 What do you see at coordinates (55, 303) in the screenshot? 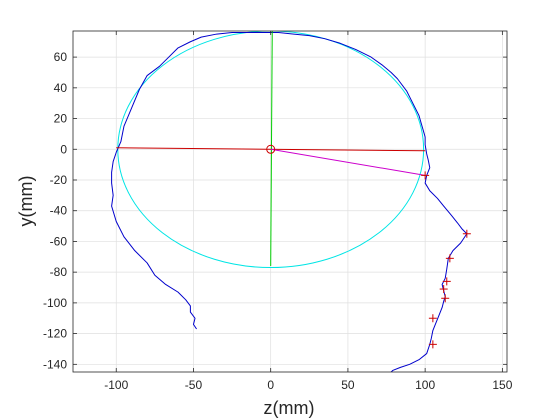
I see `y-tick-label: -100` at bounding box center [55, 303].